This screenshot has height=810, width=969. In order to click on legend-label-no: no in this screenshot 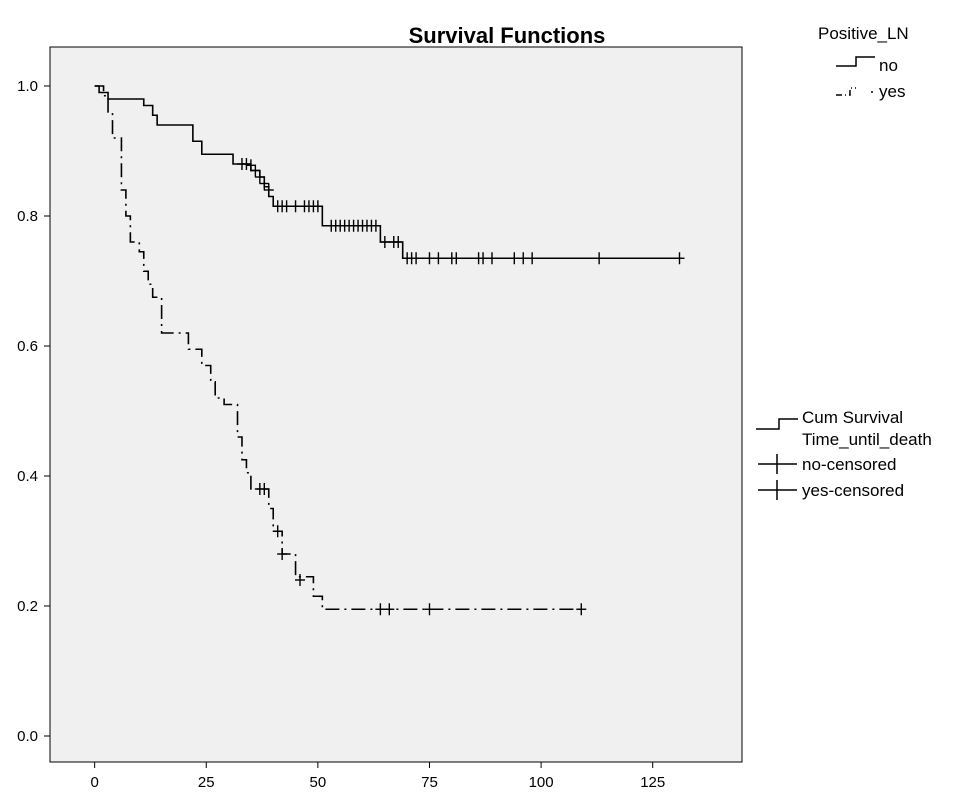, I will do `click(888, 65)`.